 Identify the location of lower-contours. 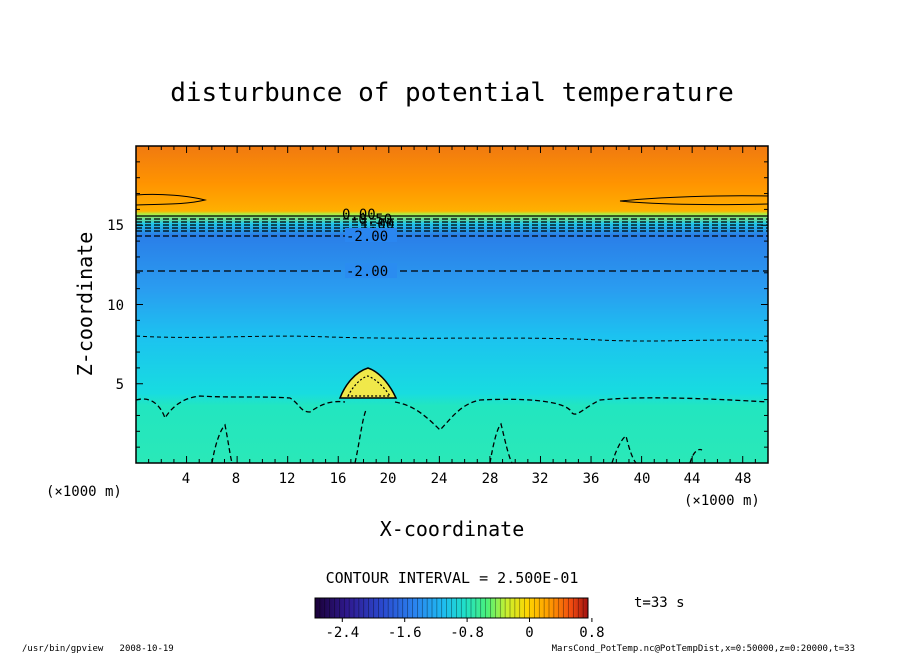
(452, 429).